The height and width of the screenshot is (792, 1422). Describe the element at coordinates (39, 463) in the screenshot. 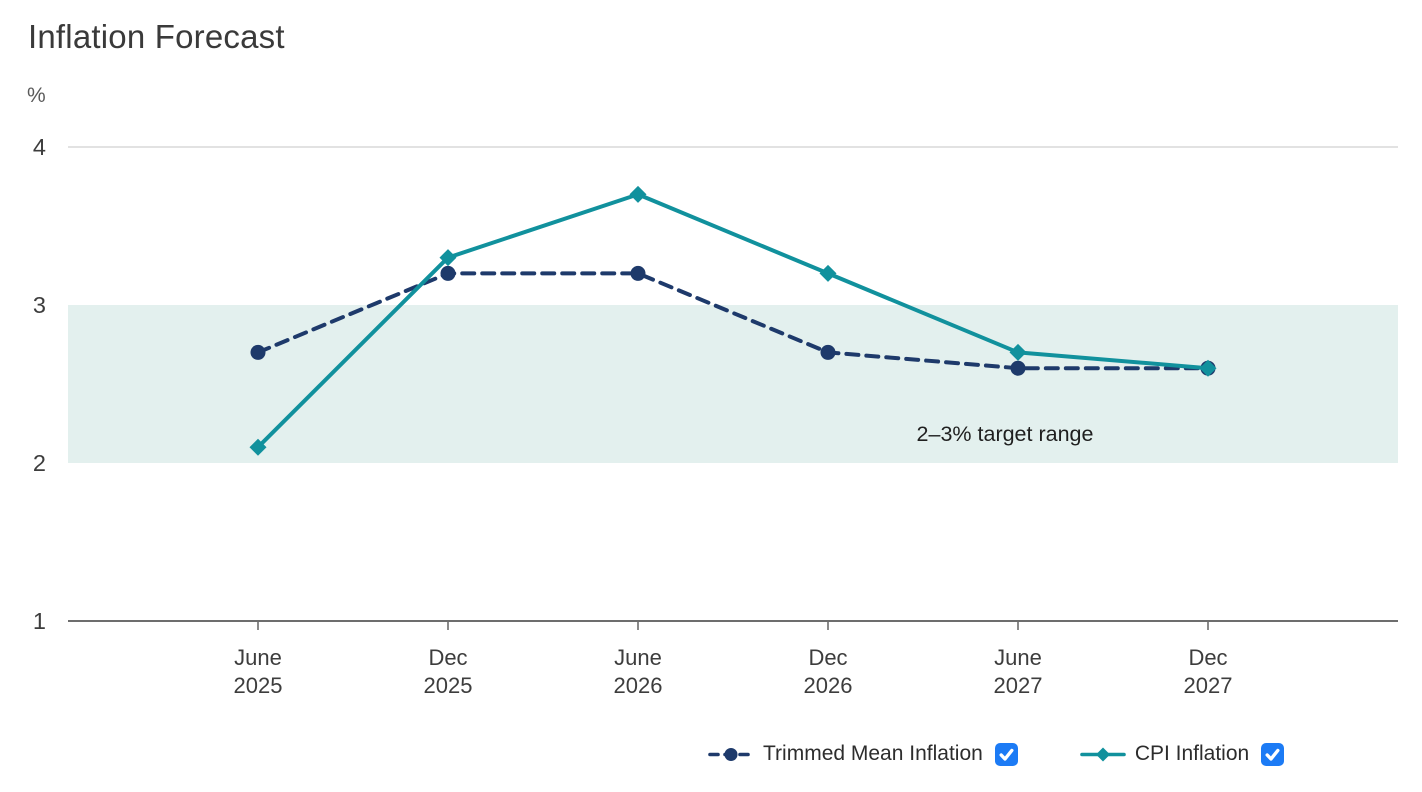

I see `y-tick-label-2: 2` at that location.